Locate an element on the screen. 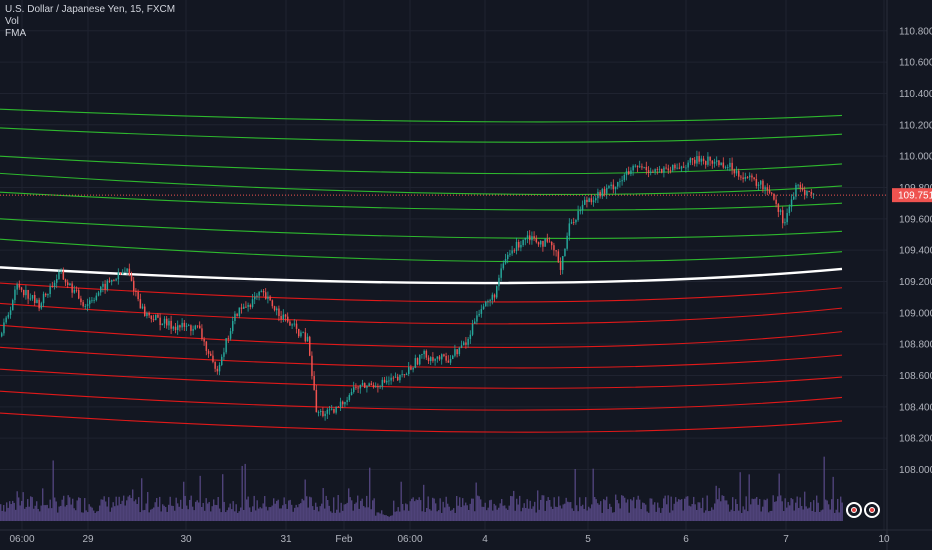 This screenshot has height=550, width=932. fma-indicator-label: FMA is located at coordinates (16, 33).